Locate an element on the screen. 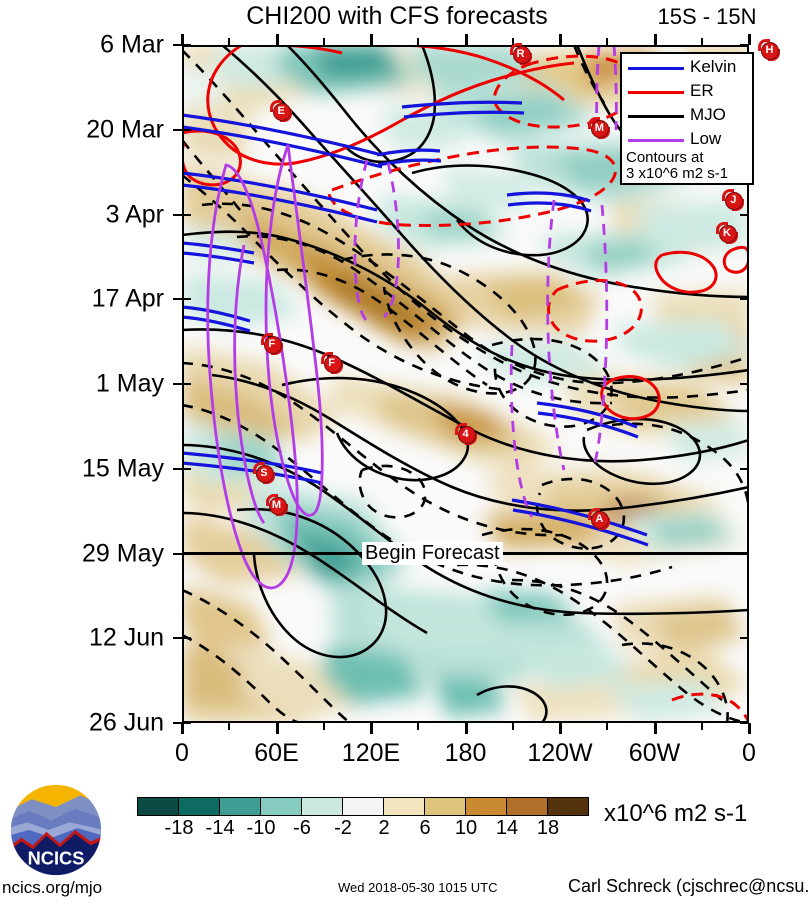 This screenshot has height=907, width=809. begin-forecast-label: Begin Forecast is located at coordinates (432, 553).